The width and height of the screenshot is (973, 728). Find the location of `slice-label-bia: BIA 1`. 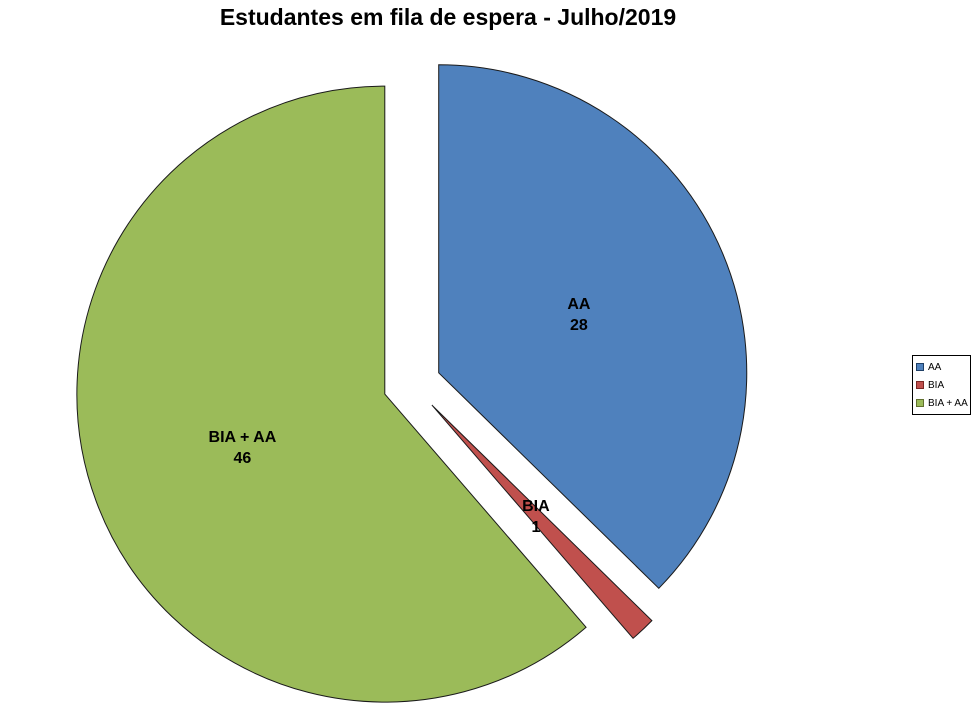

slice-label-bia: BIA 1 is located at coordinates (536, 517).